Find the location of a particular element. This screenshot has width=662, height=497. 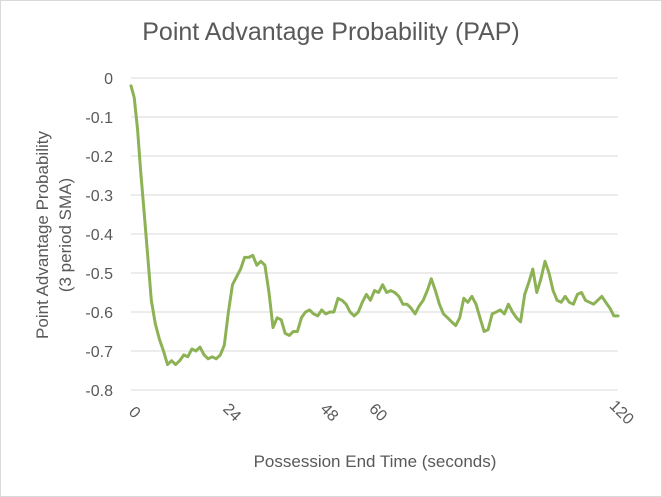

chart-title: Point Advantage Probability (PAP) is located at coordinates (331, 32).